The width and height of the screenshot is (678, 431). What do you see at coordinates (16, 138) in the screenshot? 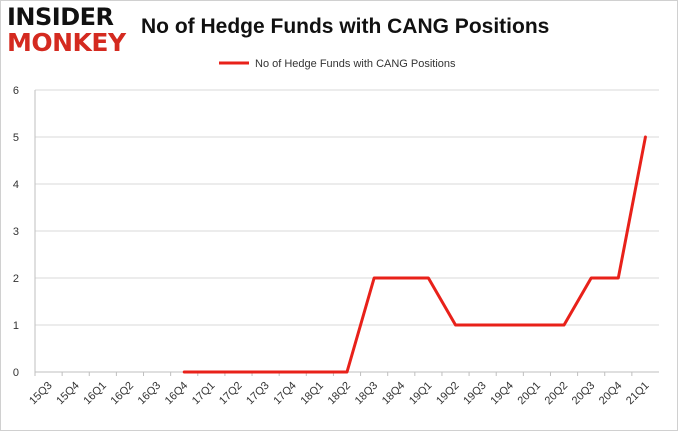
I see `y-tick-label: 5` at bounding box center [16, 138].